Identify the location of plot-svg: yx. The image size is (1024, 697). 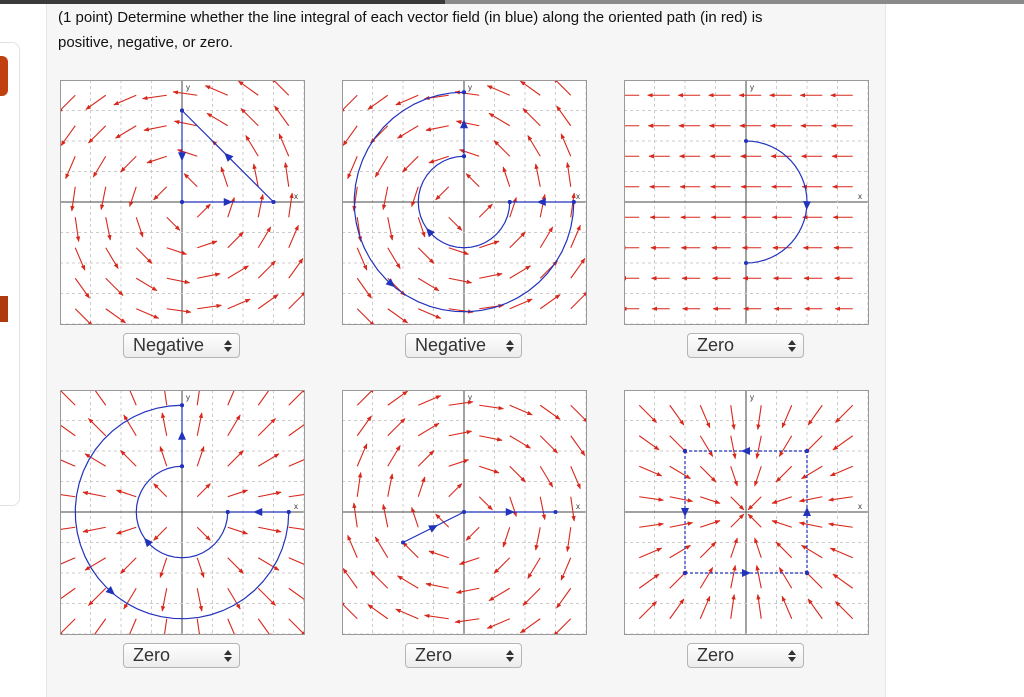
(182, 202).